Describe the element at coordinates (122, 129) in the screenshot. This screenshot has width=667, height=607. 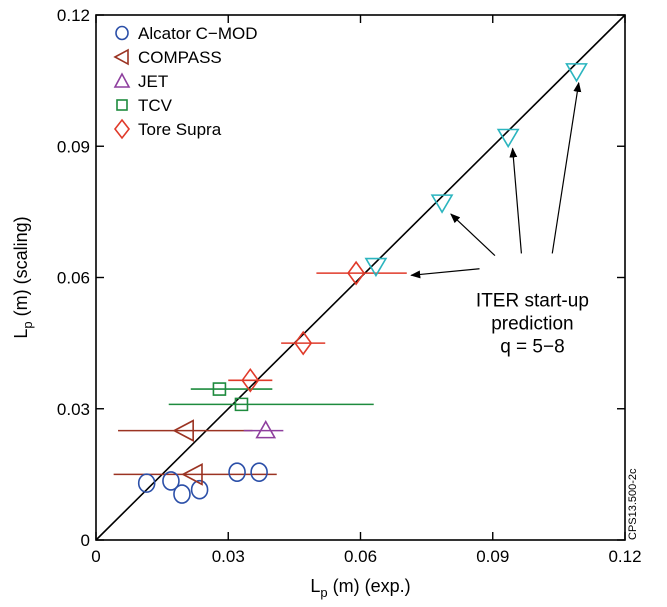
I see `legend-tore-supra-marker` at that location.